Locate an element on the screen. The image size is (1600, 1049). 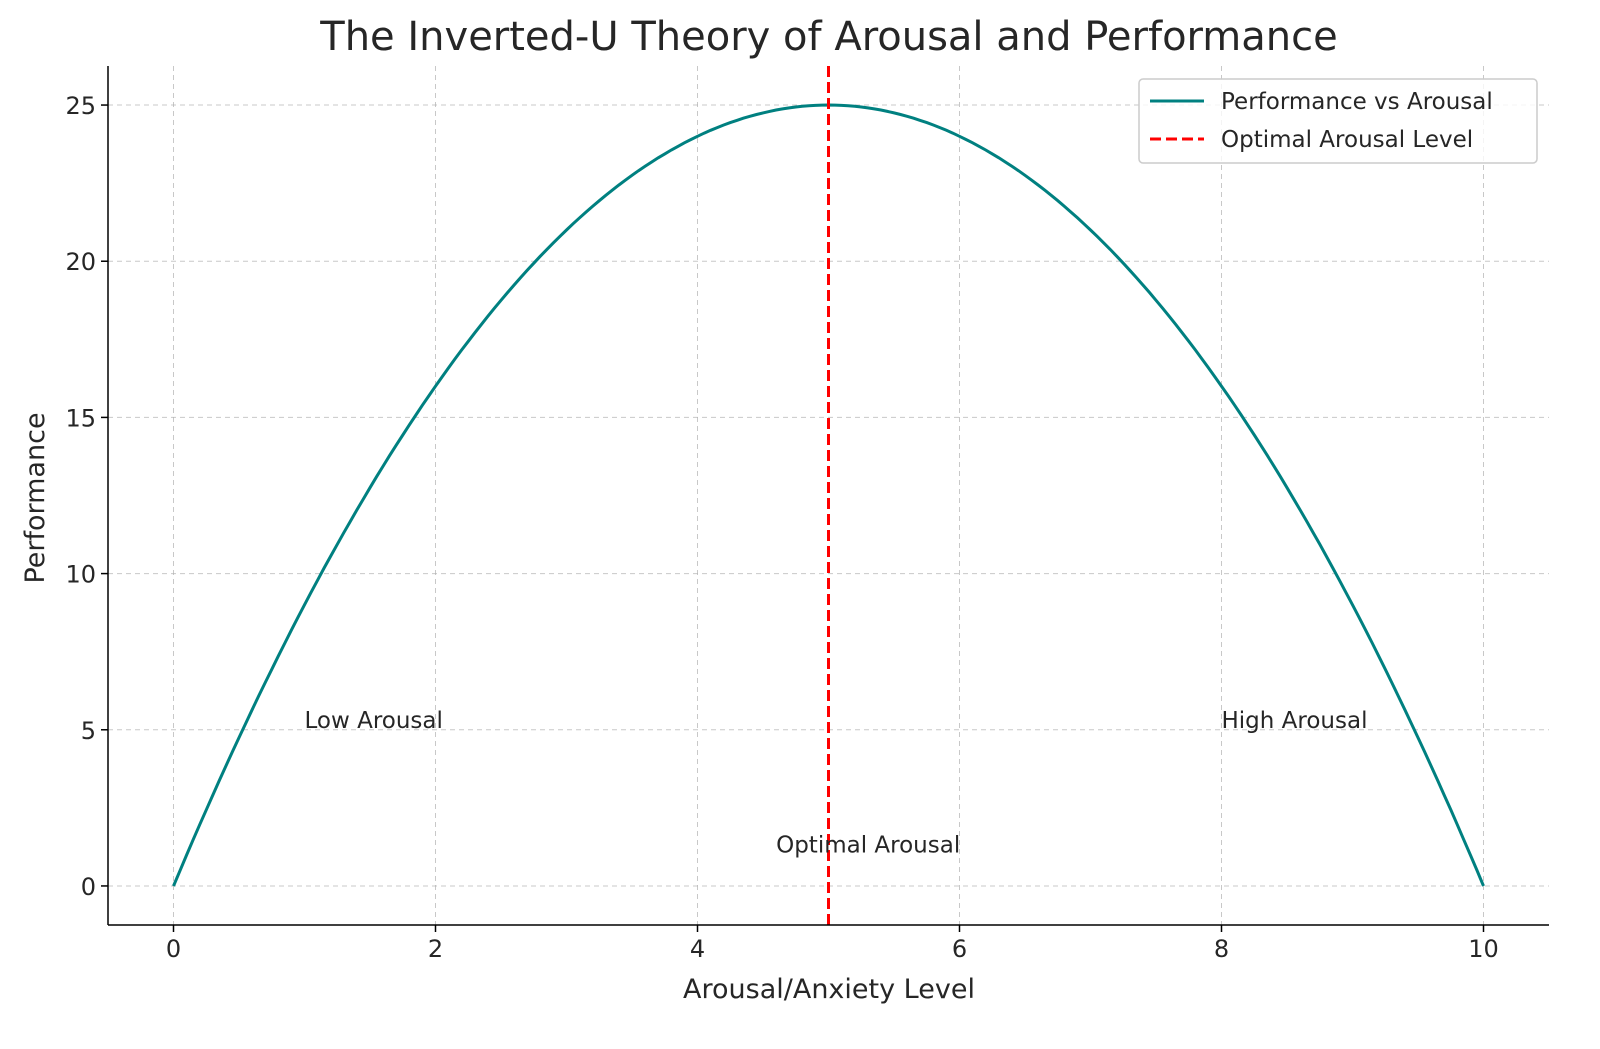
x-tick-label: 6 is located at coordinates (959, 949).